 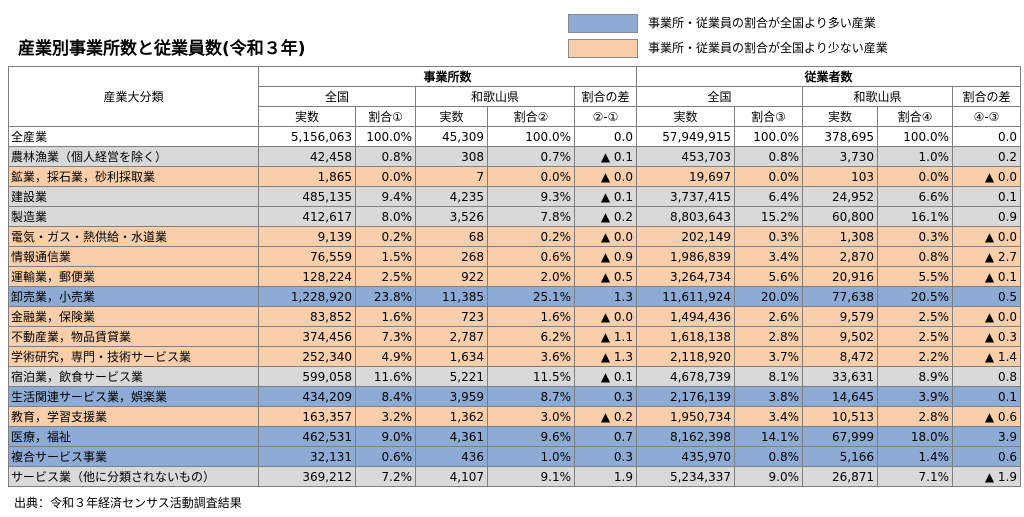 I want to click on table-cell: ▲ 0.1, so click(x=987, y=276).